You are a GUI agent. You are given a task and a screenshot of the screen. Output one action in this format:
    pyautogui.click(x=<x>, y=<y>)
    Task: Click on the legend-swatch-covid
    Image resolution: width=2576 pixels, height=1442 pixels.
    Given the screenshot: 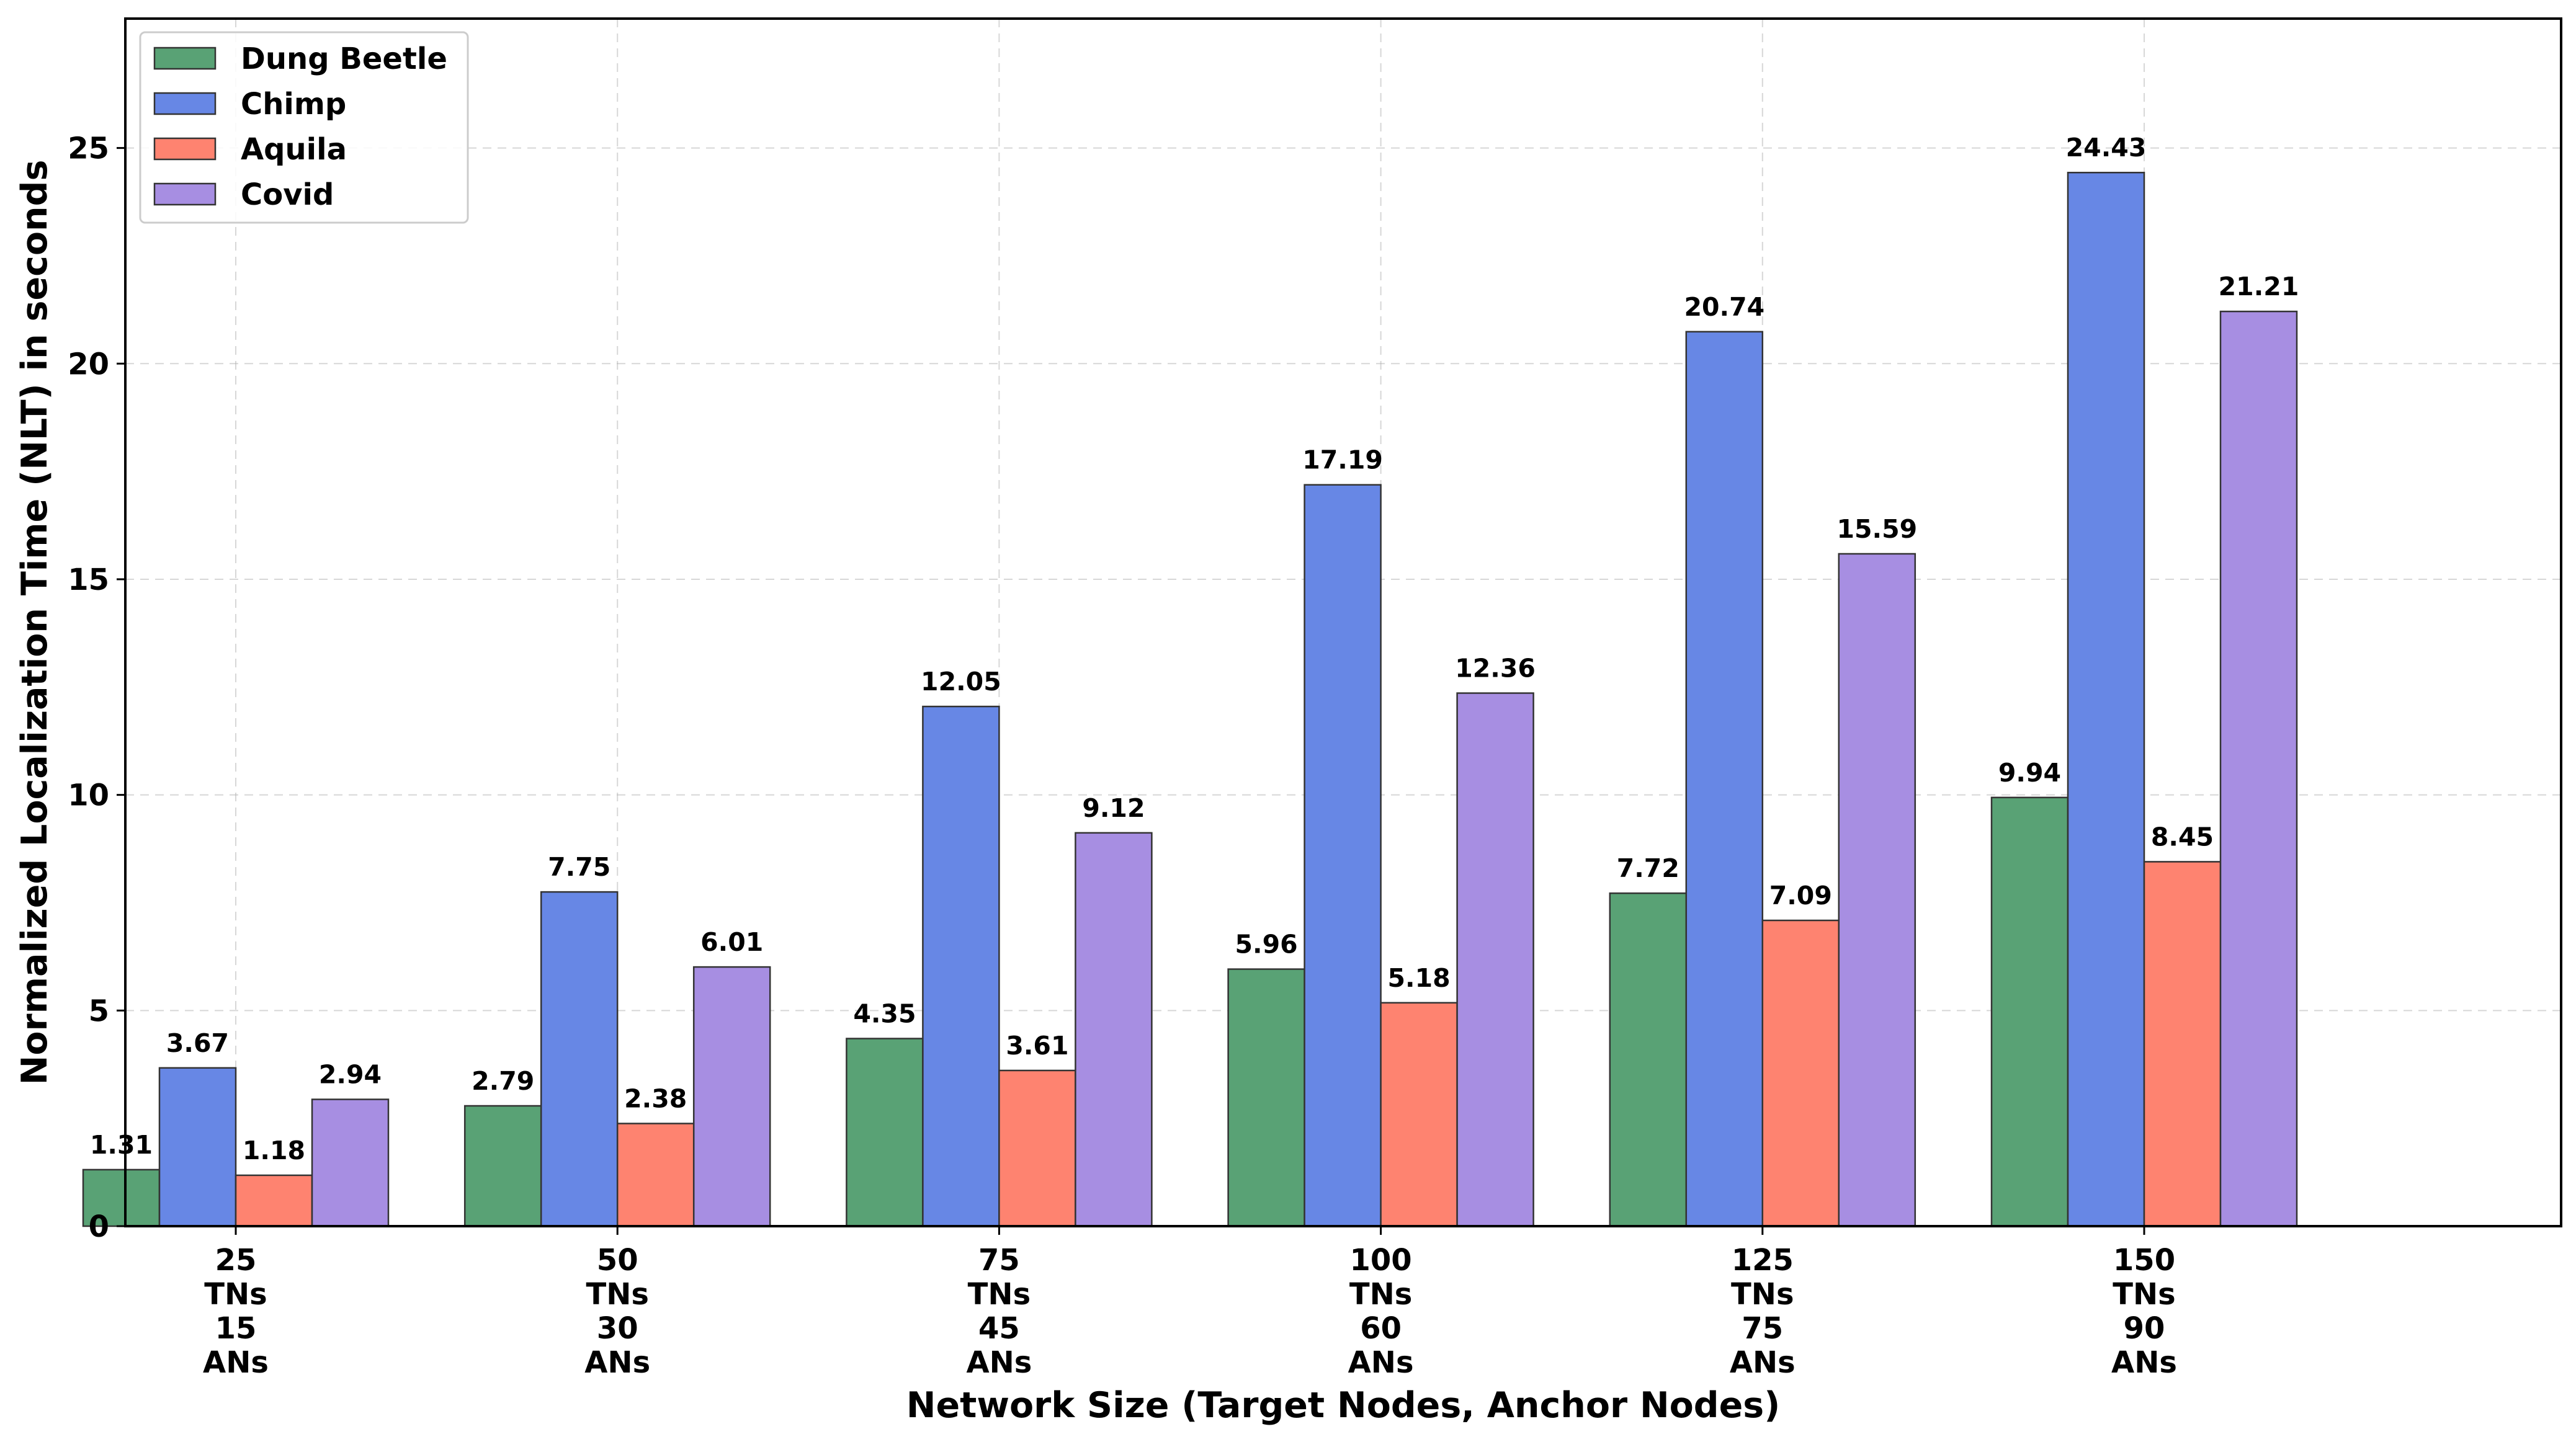 What is the action you would take?
    pyautogui.click(x=185, y=194)
    